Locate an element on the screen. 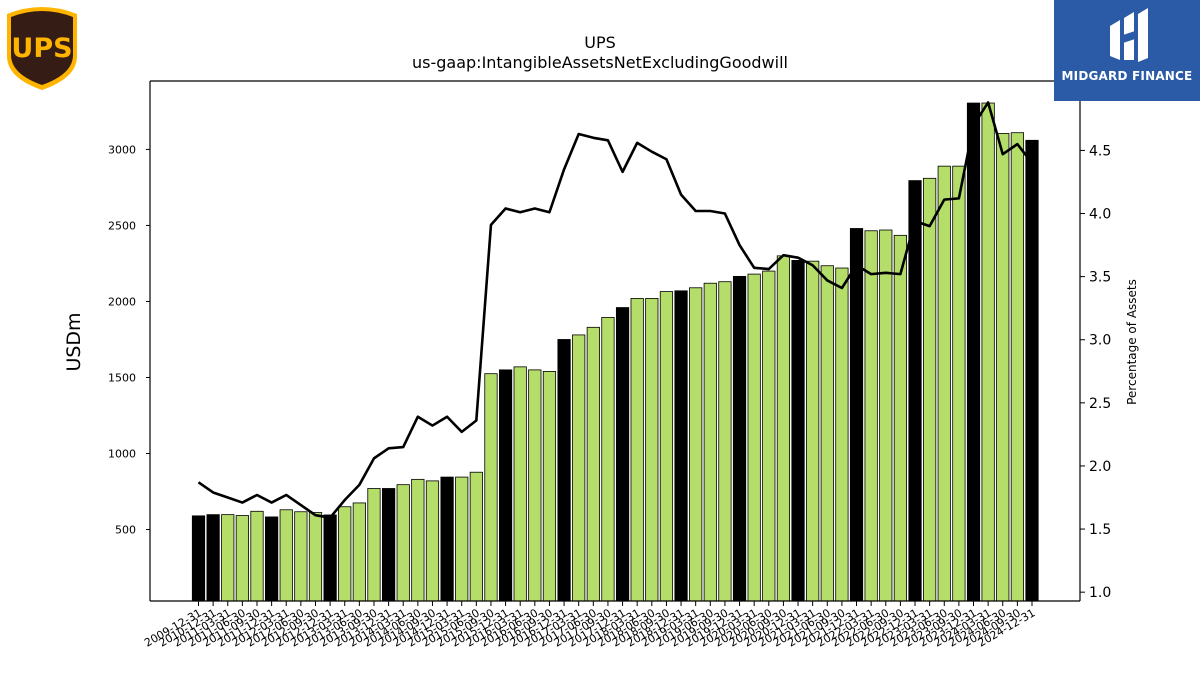 Image resolution: width=1200 pixels, height=675 pixels. right-tick-label: 4.0 is located at coordinates (1100, 215).